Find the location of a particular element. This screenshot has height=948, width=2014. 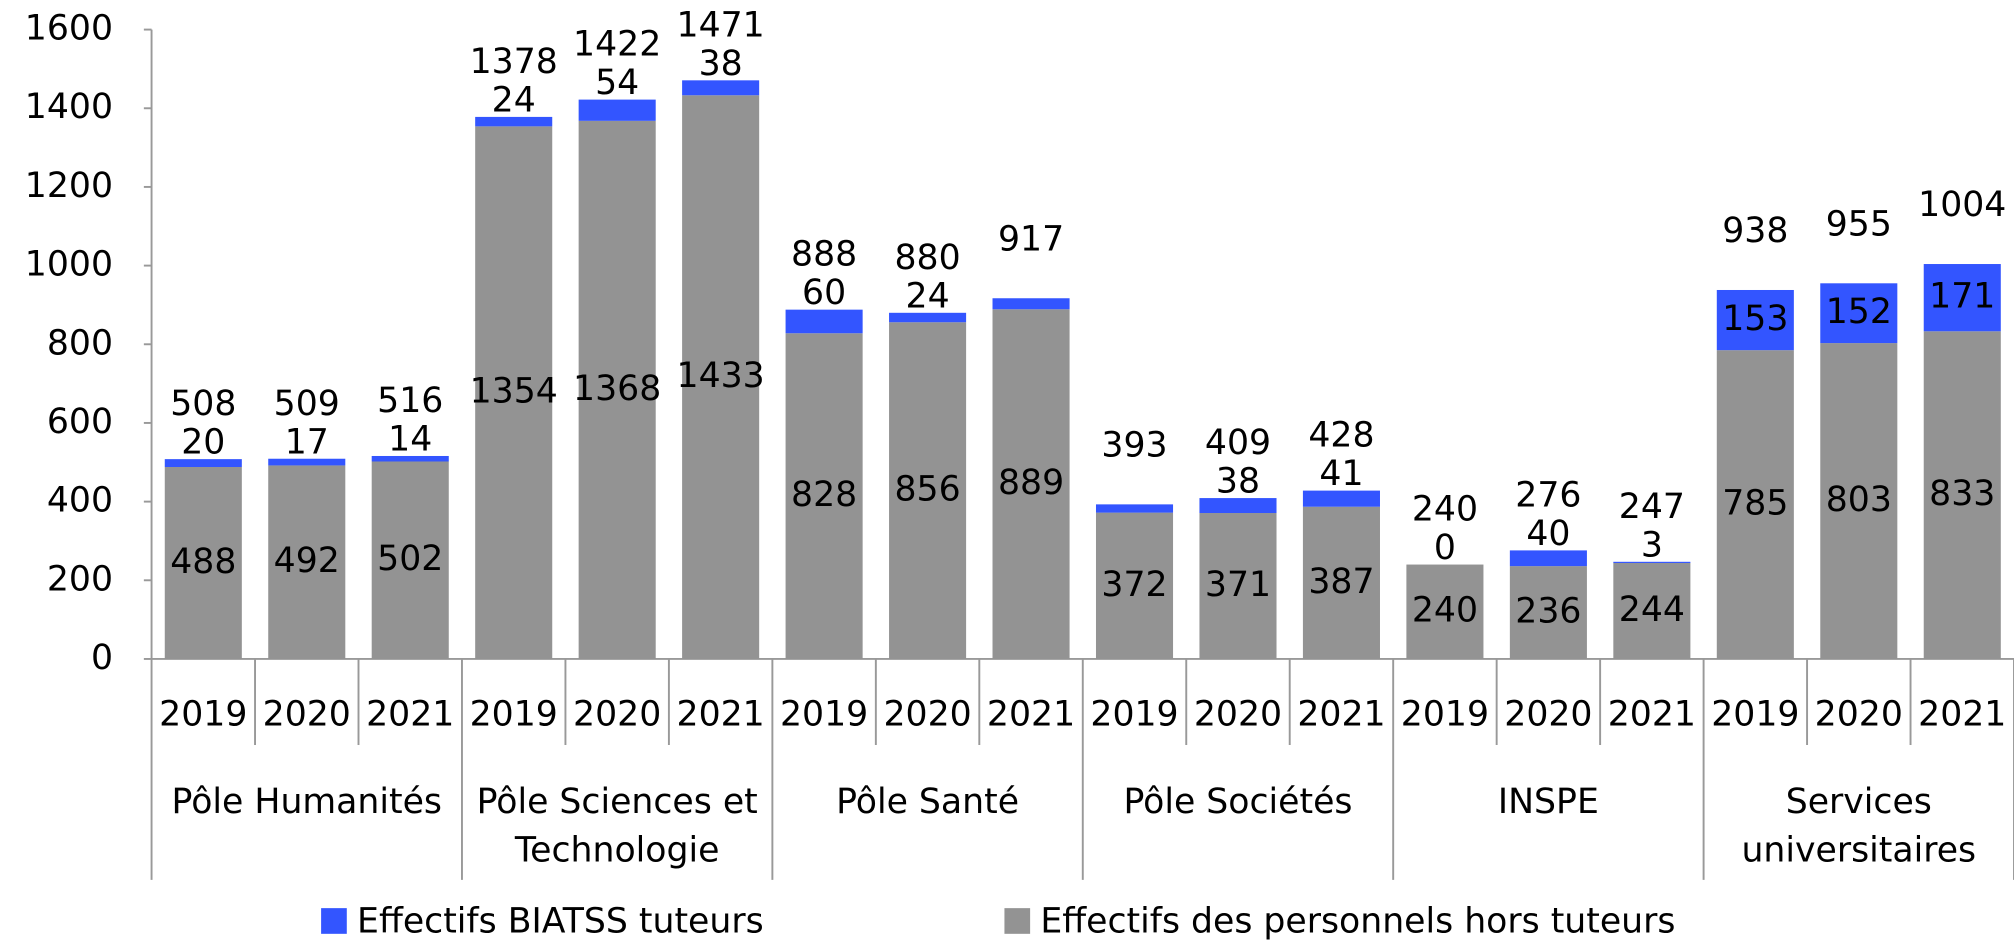

y-tick-label: 400 is located at coordinates (80, 501).